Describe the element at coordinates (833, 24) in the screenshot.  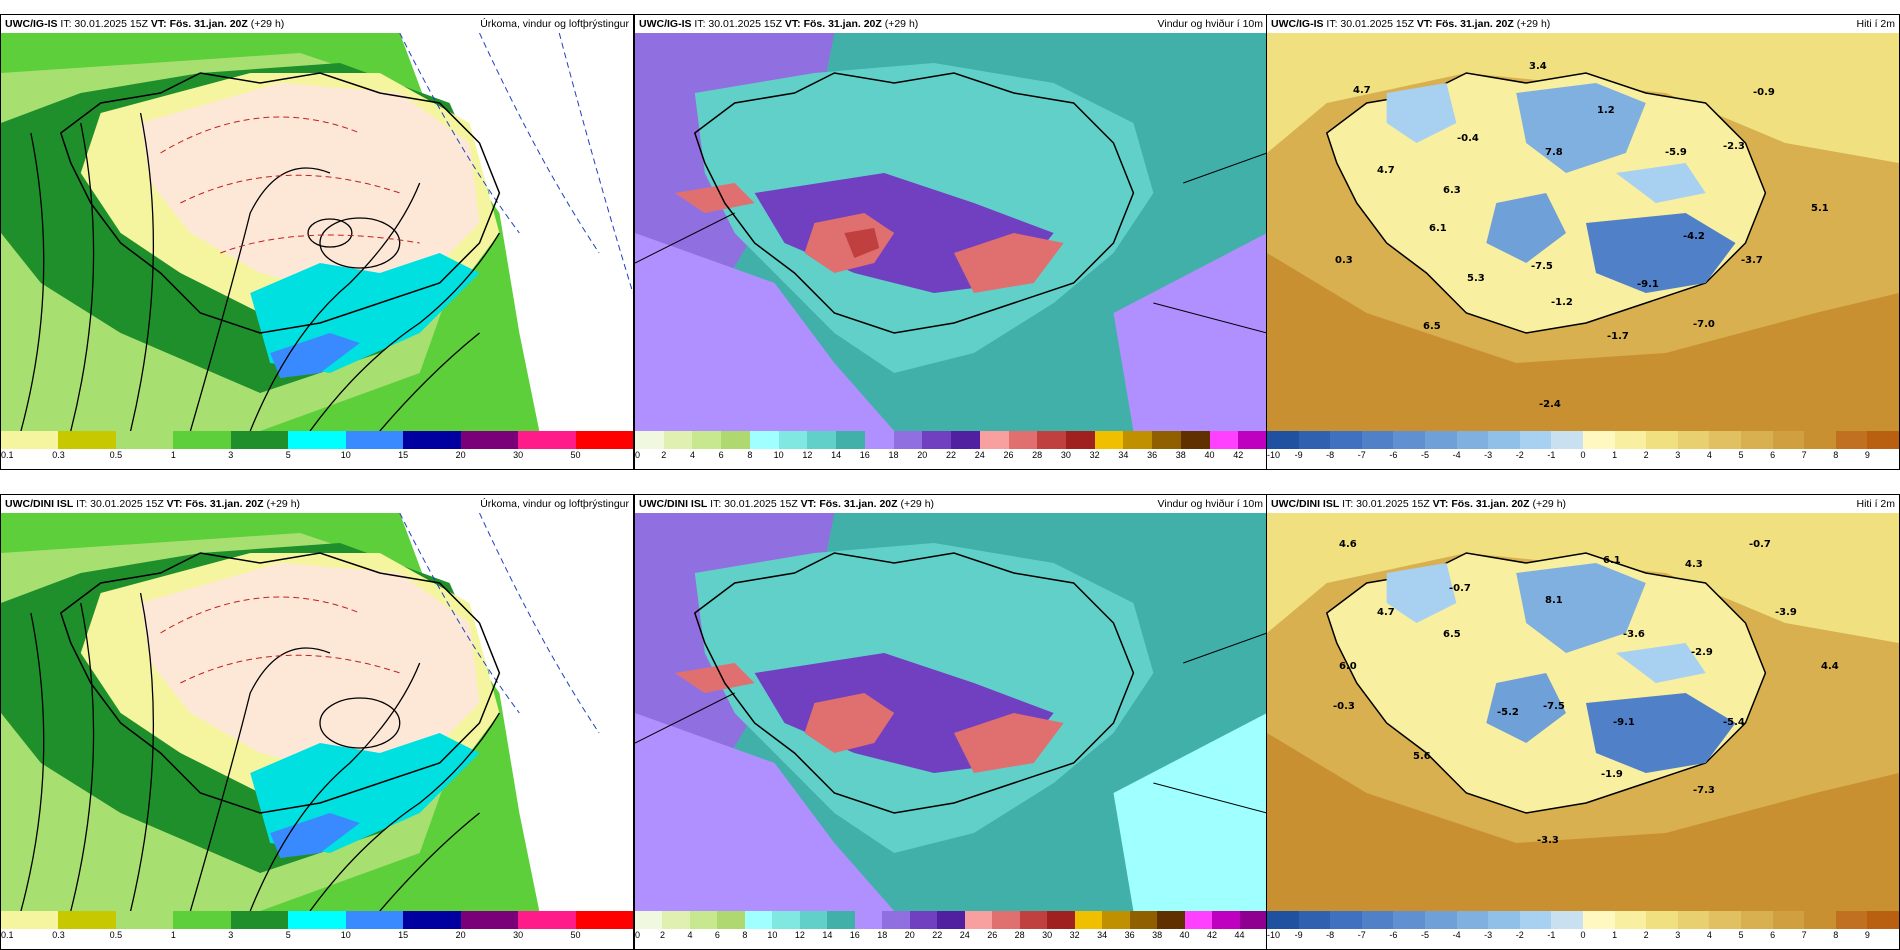
I see `valid-time: VT: Fös. 31.jan. 20Z` at that location.